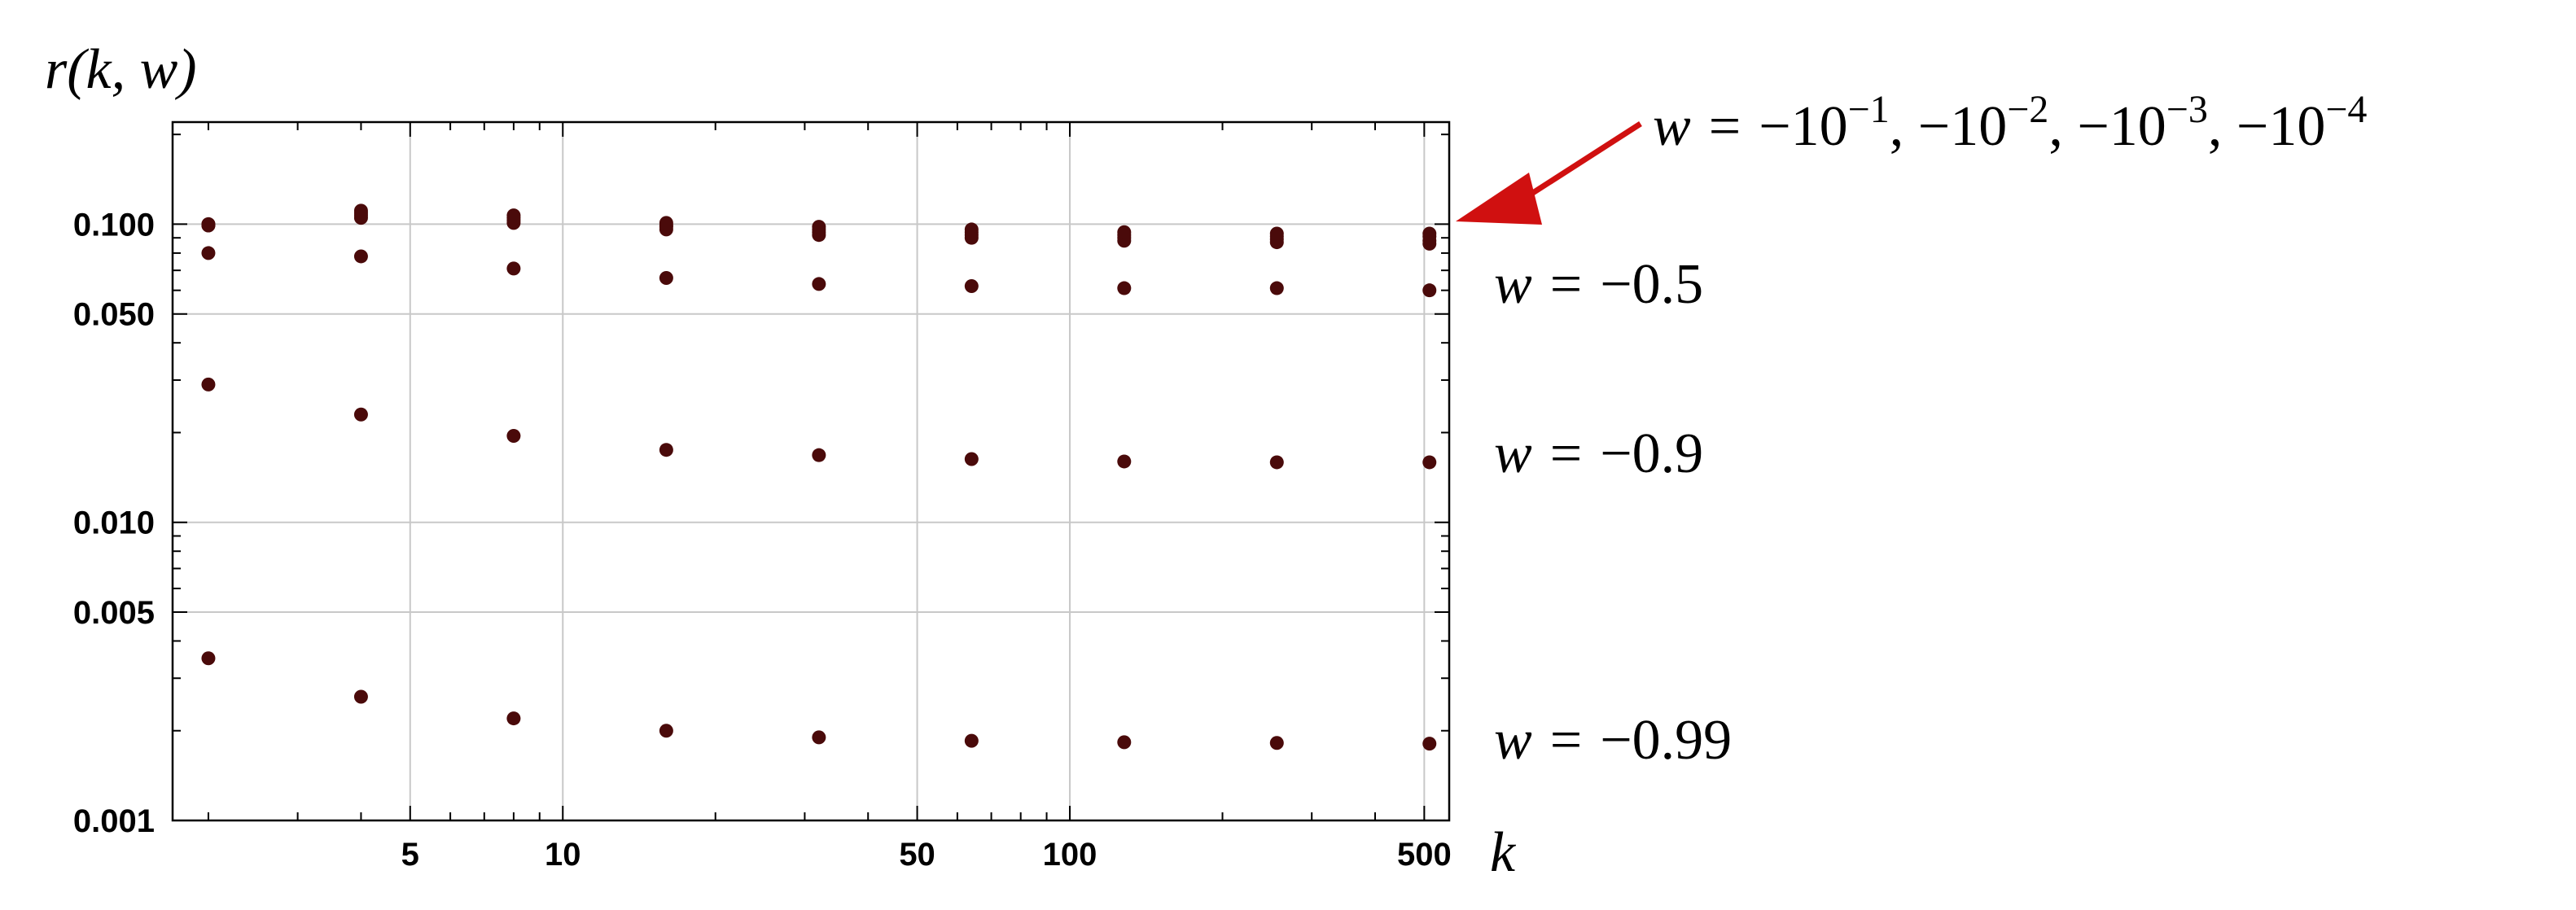 The width and height of the screenshot is (2576, 910). What do you see at coordinates (1499, 199) in the screenshot?
I see `arrow-head` at bounding box center [1499, 199].